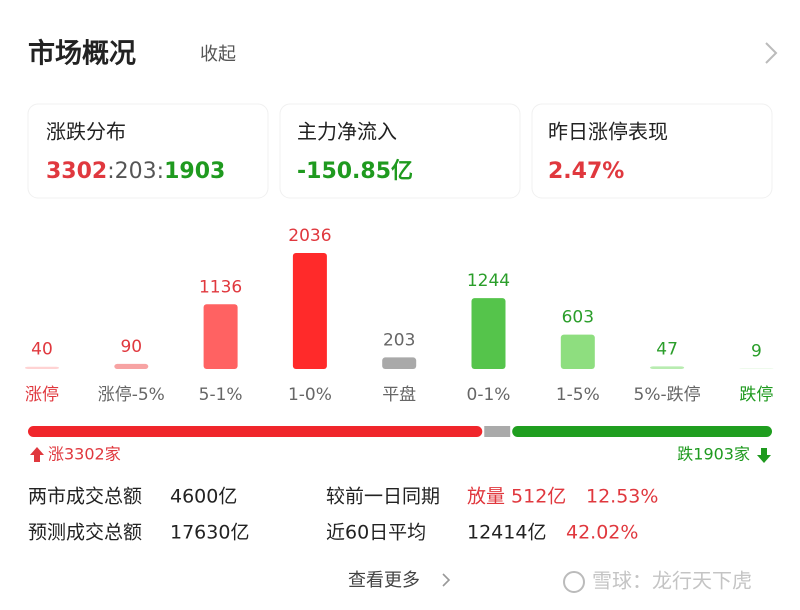 The width and height of the screenshot is (800, 610). What do you see at coordinates (86, 132) in the screenshot?
I see `card-label: 涨跌分布` at bounding box center [86, 132].